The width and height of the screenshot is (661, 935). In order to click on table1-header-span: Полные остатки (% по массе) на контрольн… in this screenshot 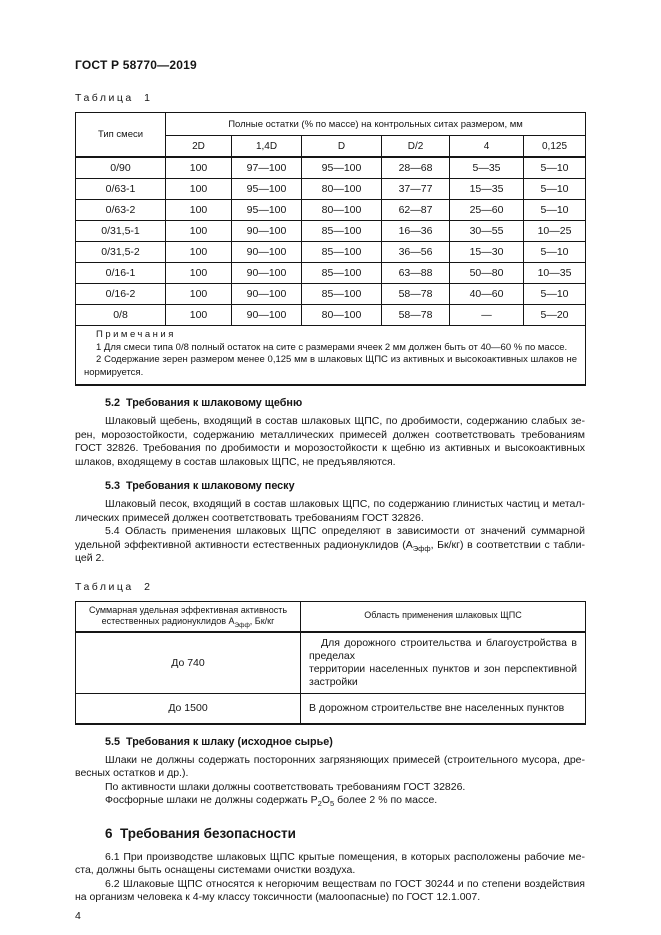, I will do `click(375, 124)`.